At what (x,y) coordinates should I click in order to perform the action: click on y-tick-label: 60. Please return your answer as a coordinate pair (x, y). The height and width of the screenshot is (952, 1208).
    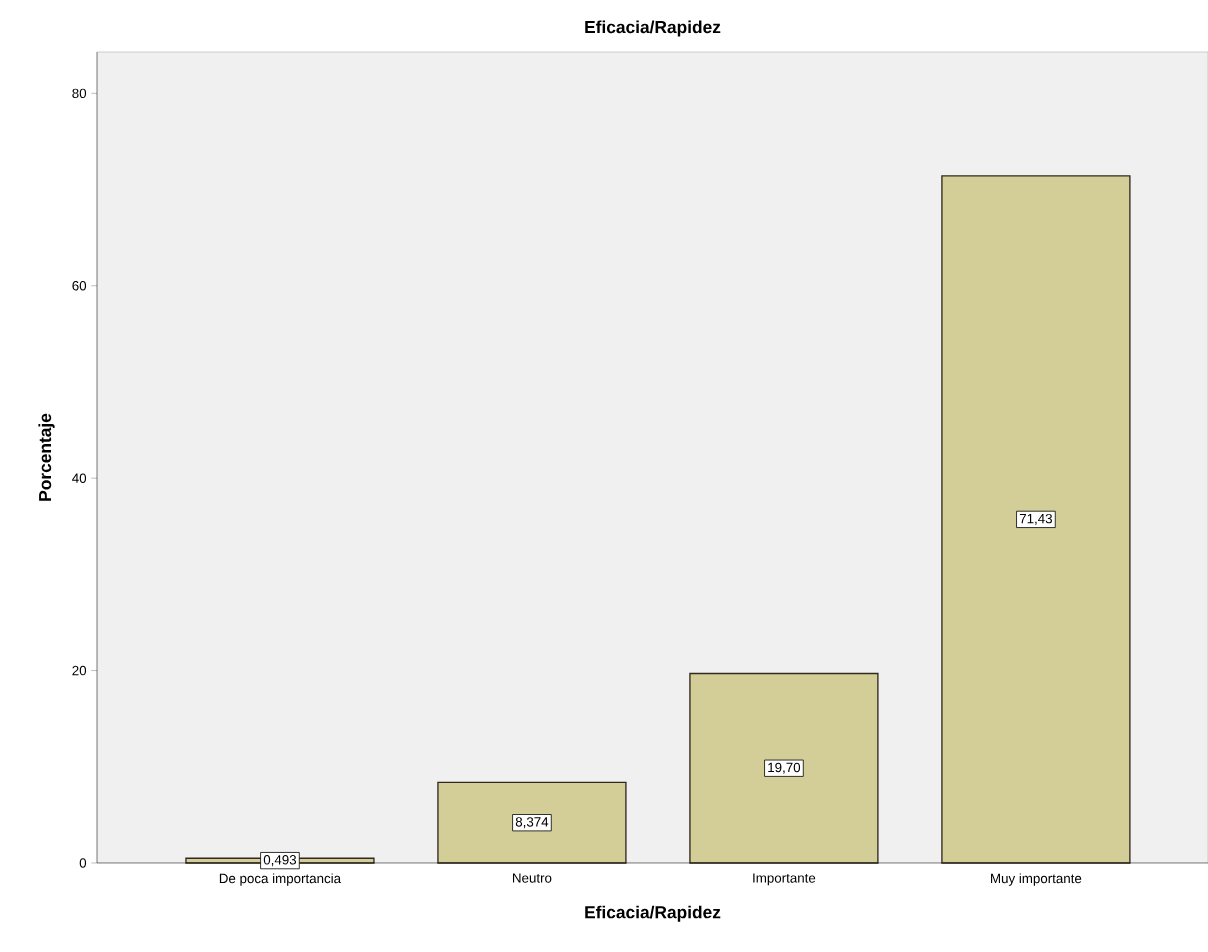
    Looking at the image, I should click on (79, 286).